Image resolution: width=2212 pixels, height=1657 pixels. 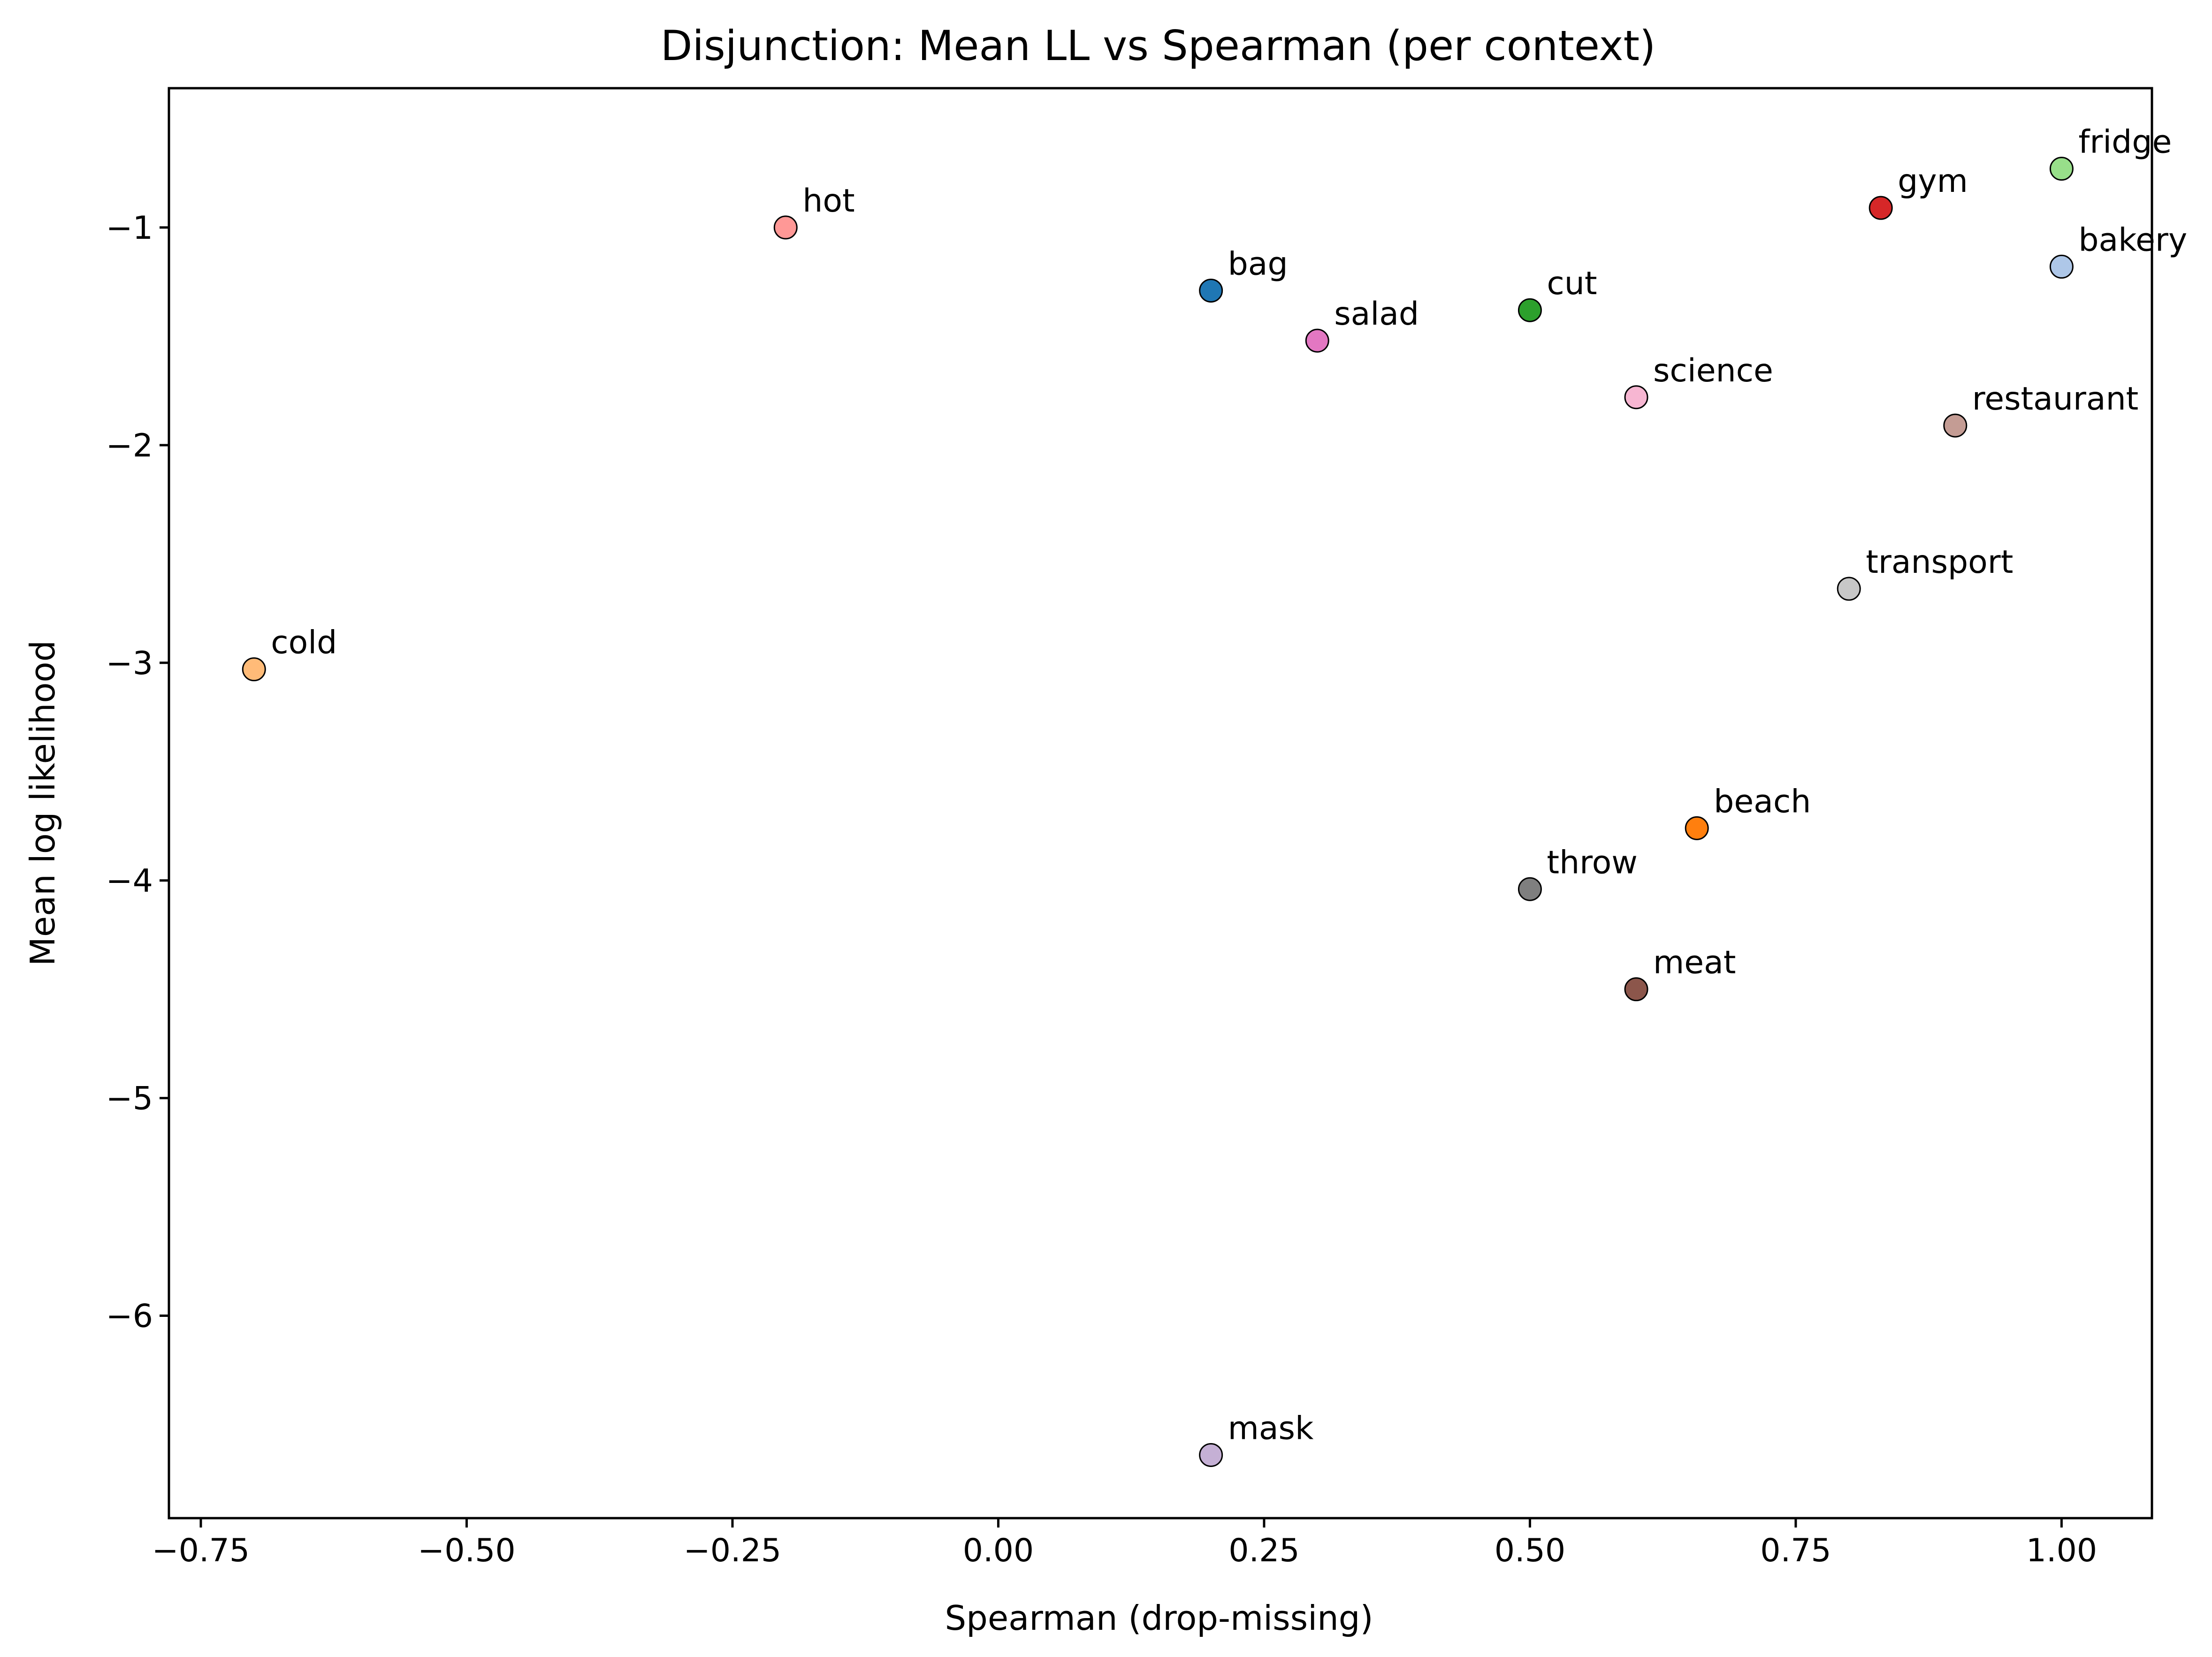 I want to click on data-label-bakery: bakery, so click(x=2132, y=239).